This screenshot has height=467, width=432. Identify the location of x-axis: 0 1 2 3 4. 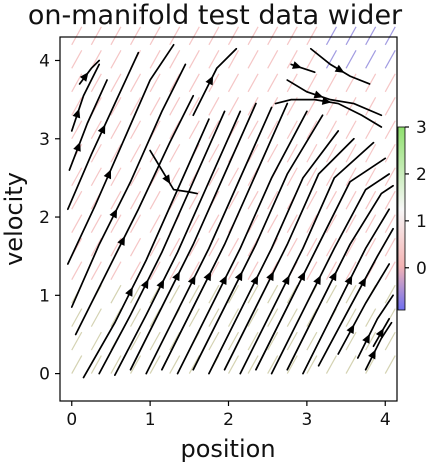
(228, 415).